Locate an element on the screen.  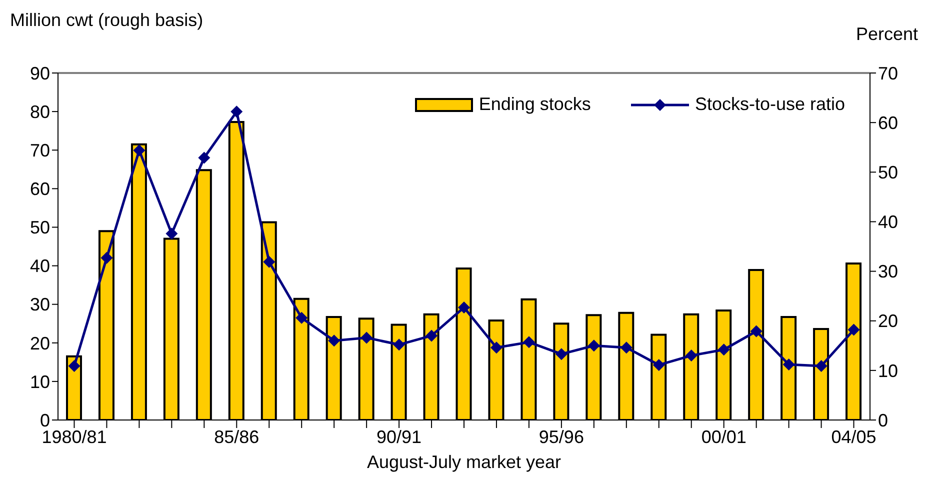
legend-label: Stocks-to-use ratio is located at coordinates (769, 104).